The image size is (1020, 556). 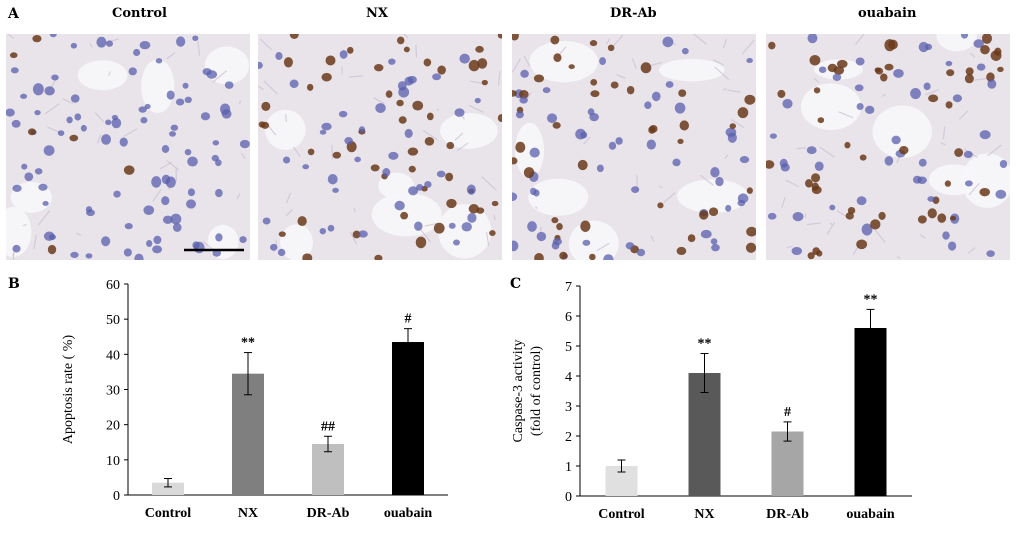 What do you see at coordinates (328, 426) in the screenshot?
I see `significance-marker: ##` at bounding box center [328, 426].